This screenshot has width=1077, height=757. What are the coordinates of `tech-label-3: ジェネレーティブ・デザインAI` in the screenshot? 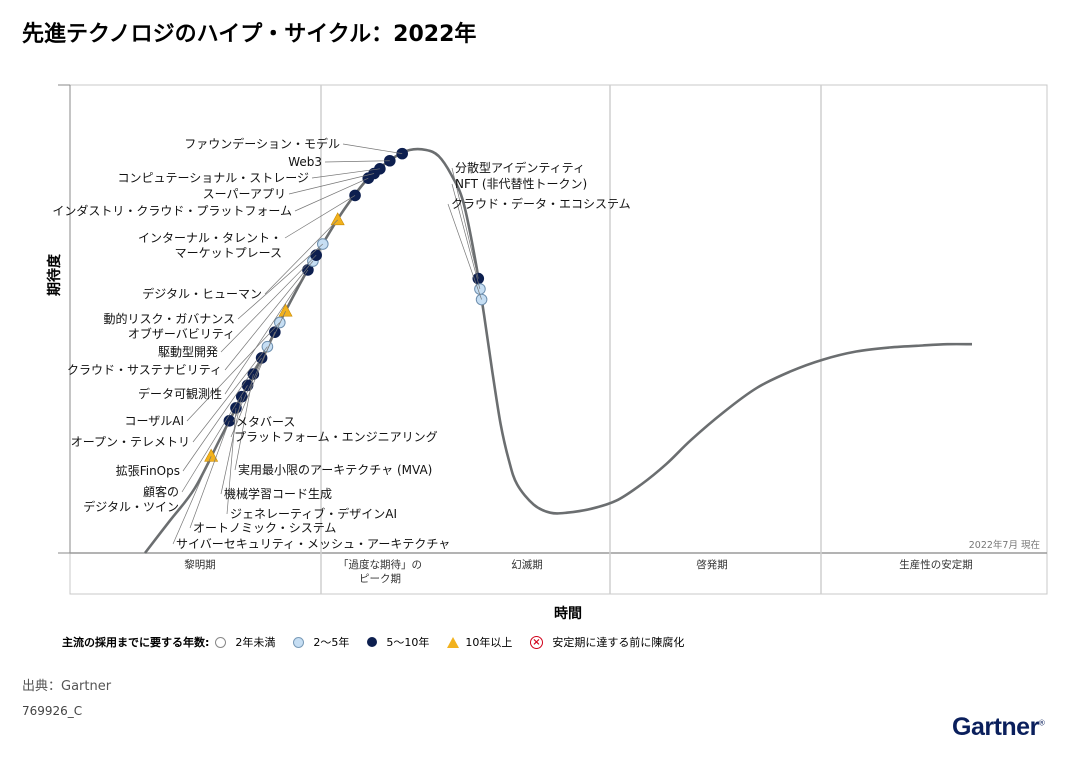 It's located at (313, 513).